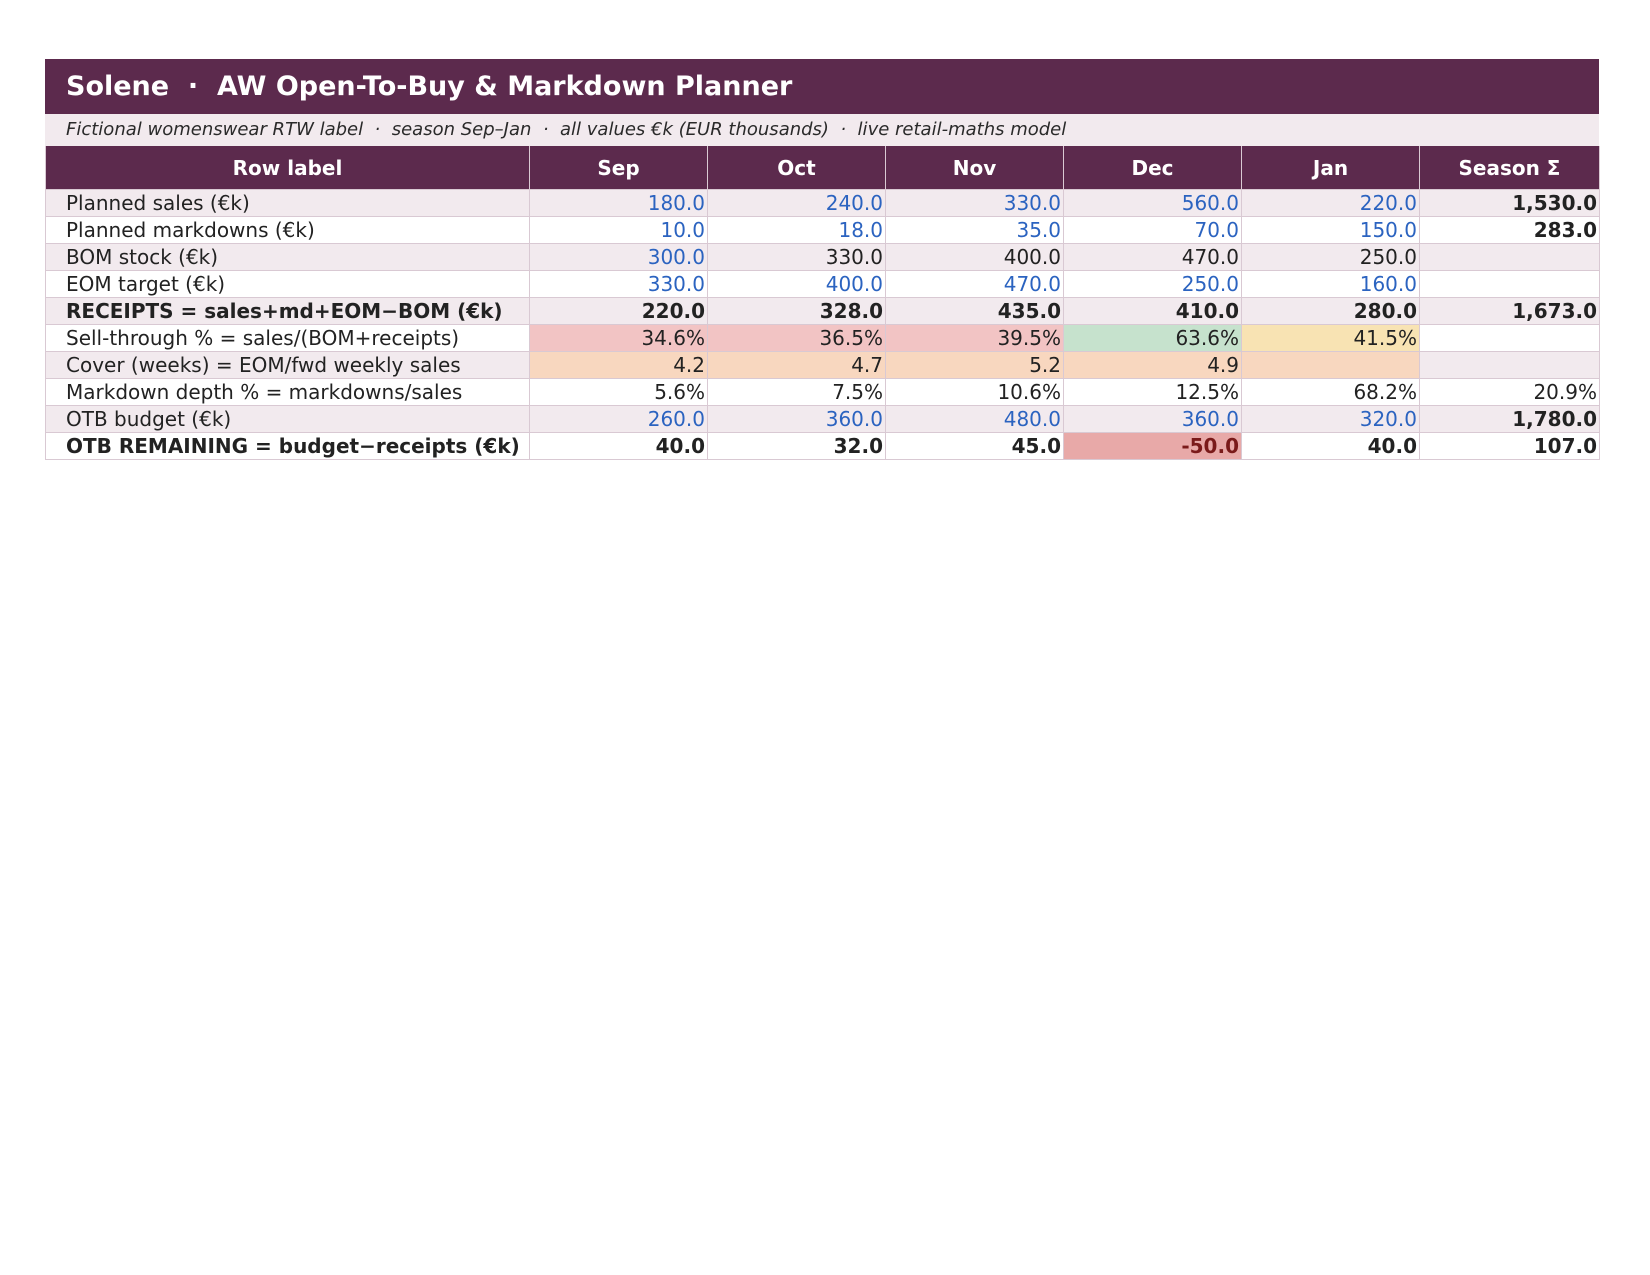 The image size is (1650, 1275). Describe the element at coordinates (1152, 257) in the screenshot. I see `cell-dec: 470.0` at that location.